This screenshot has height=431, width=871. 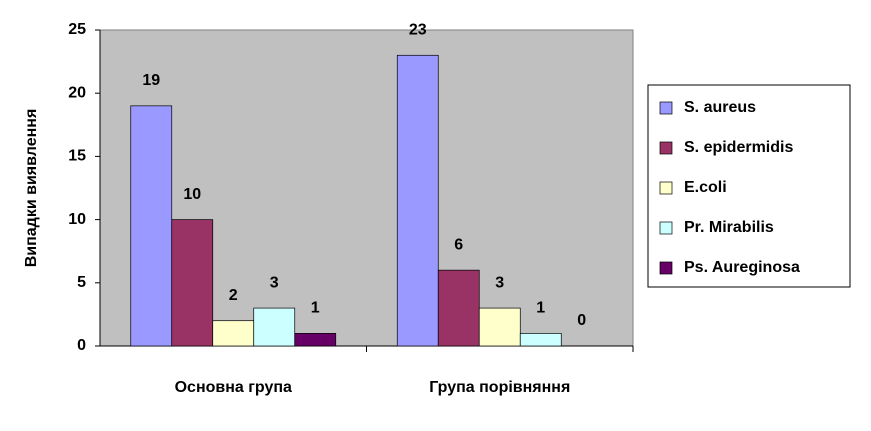 What do you see at coordinates (77, 92) in the screenshot?
I see `y-tick-label: 20` at bounding box center [77, 92].